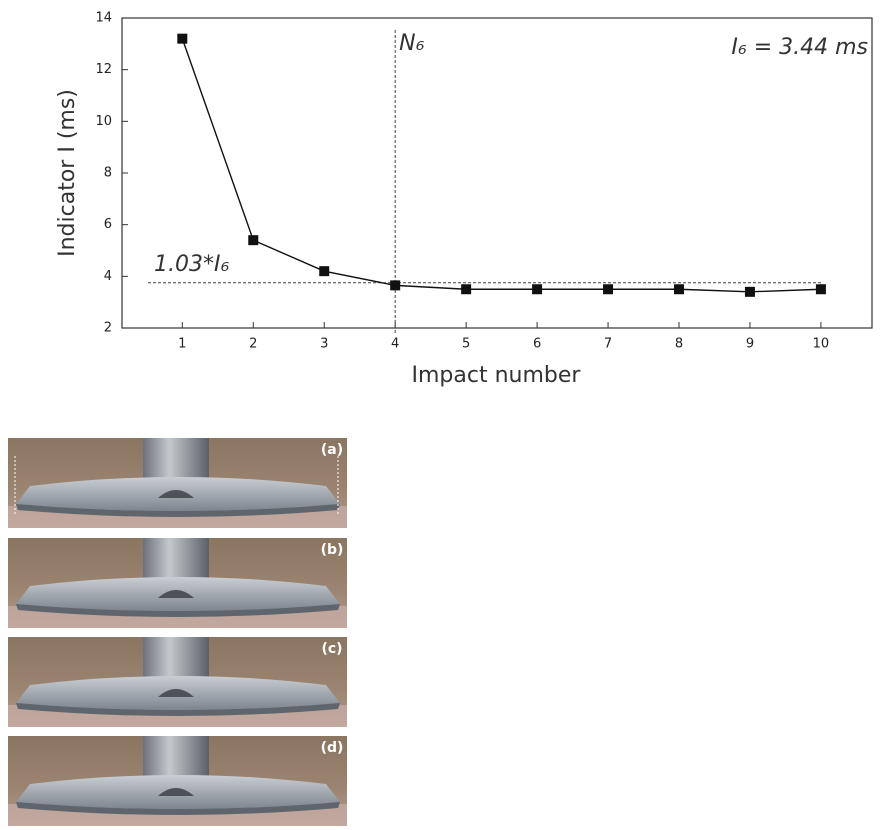  Describe the element at coordinates (253, 344) in the screenshot. I see `x-tick-label: 2` at that location.